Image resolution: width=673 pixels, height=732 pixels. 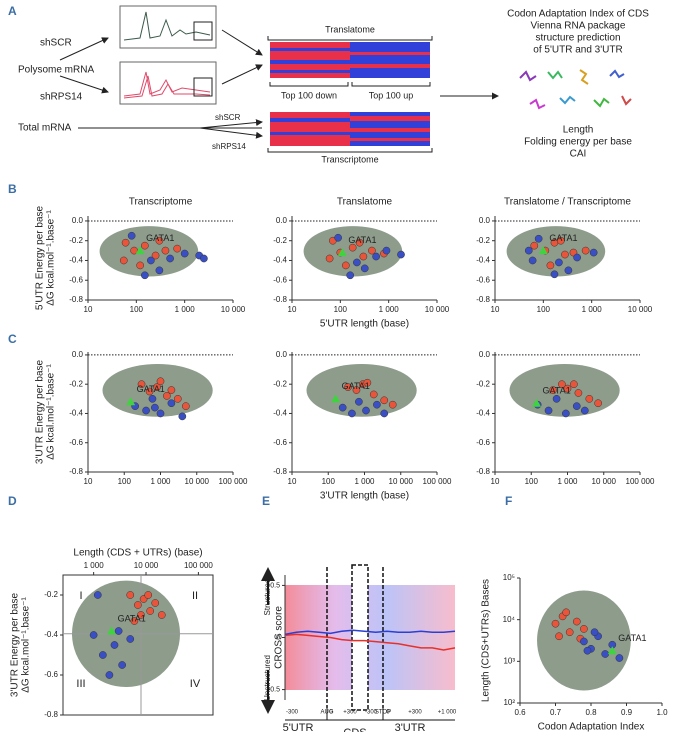 I want to click on label: Top 100 down, so click(x=309, y=95).